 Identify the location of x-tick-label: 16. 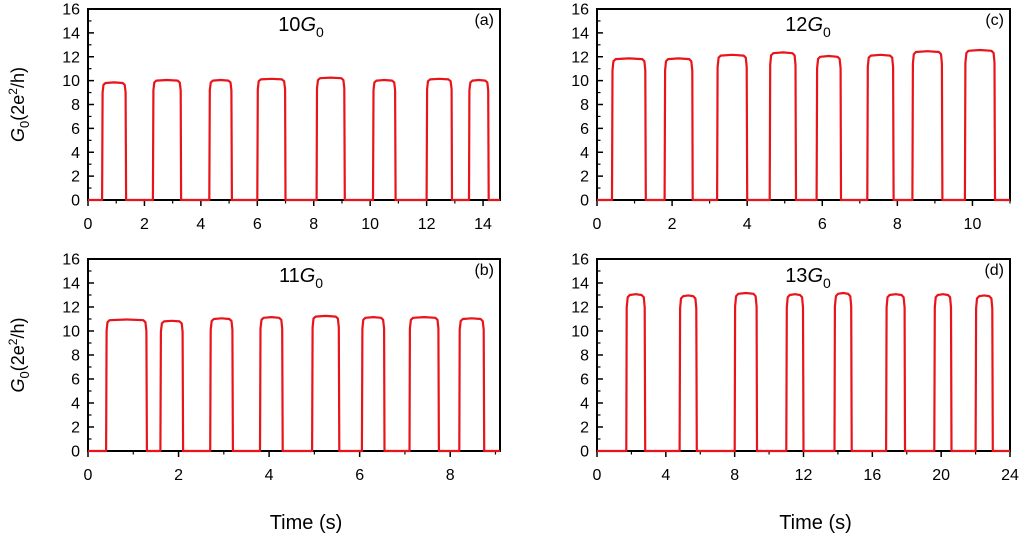
(872, 475).